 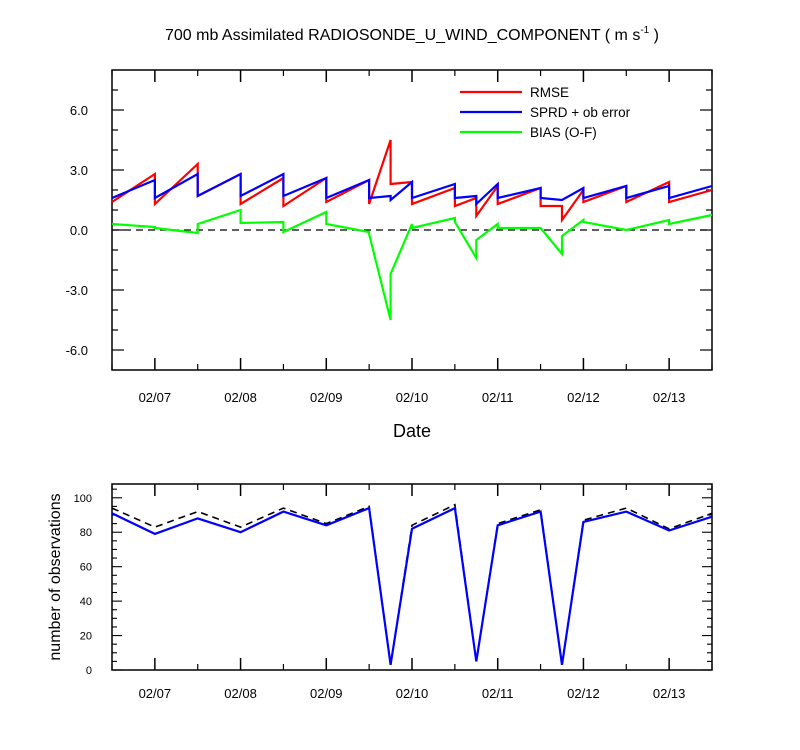 What do you see at coordinates (412, 189) in the screenshot?
I see `series-line-sprd-ob-error` at bounding box center [412, 189].